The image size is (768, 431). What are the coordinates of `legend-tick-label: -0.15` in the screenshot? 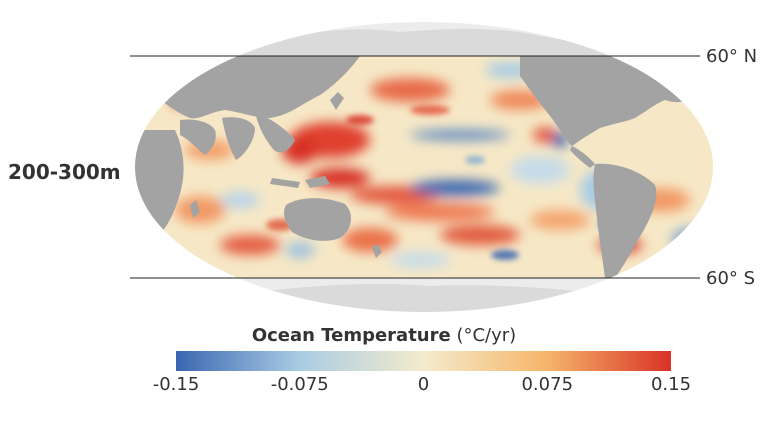 It's located at (176, 384).